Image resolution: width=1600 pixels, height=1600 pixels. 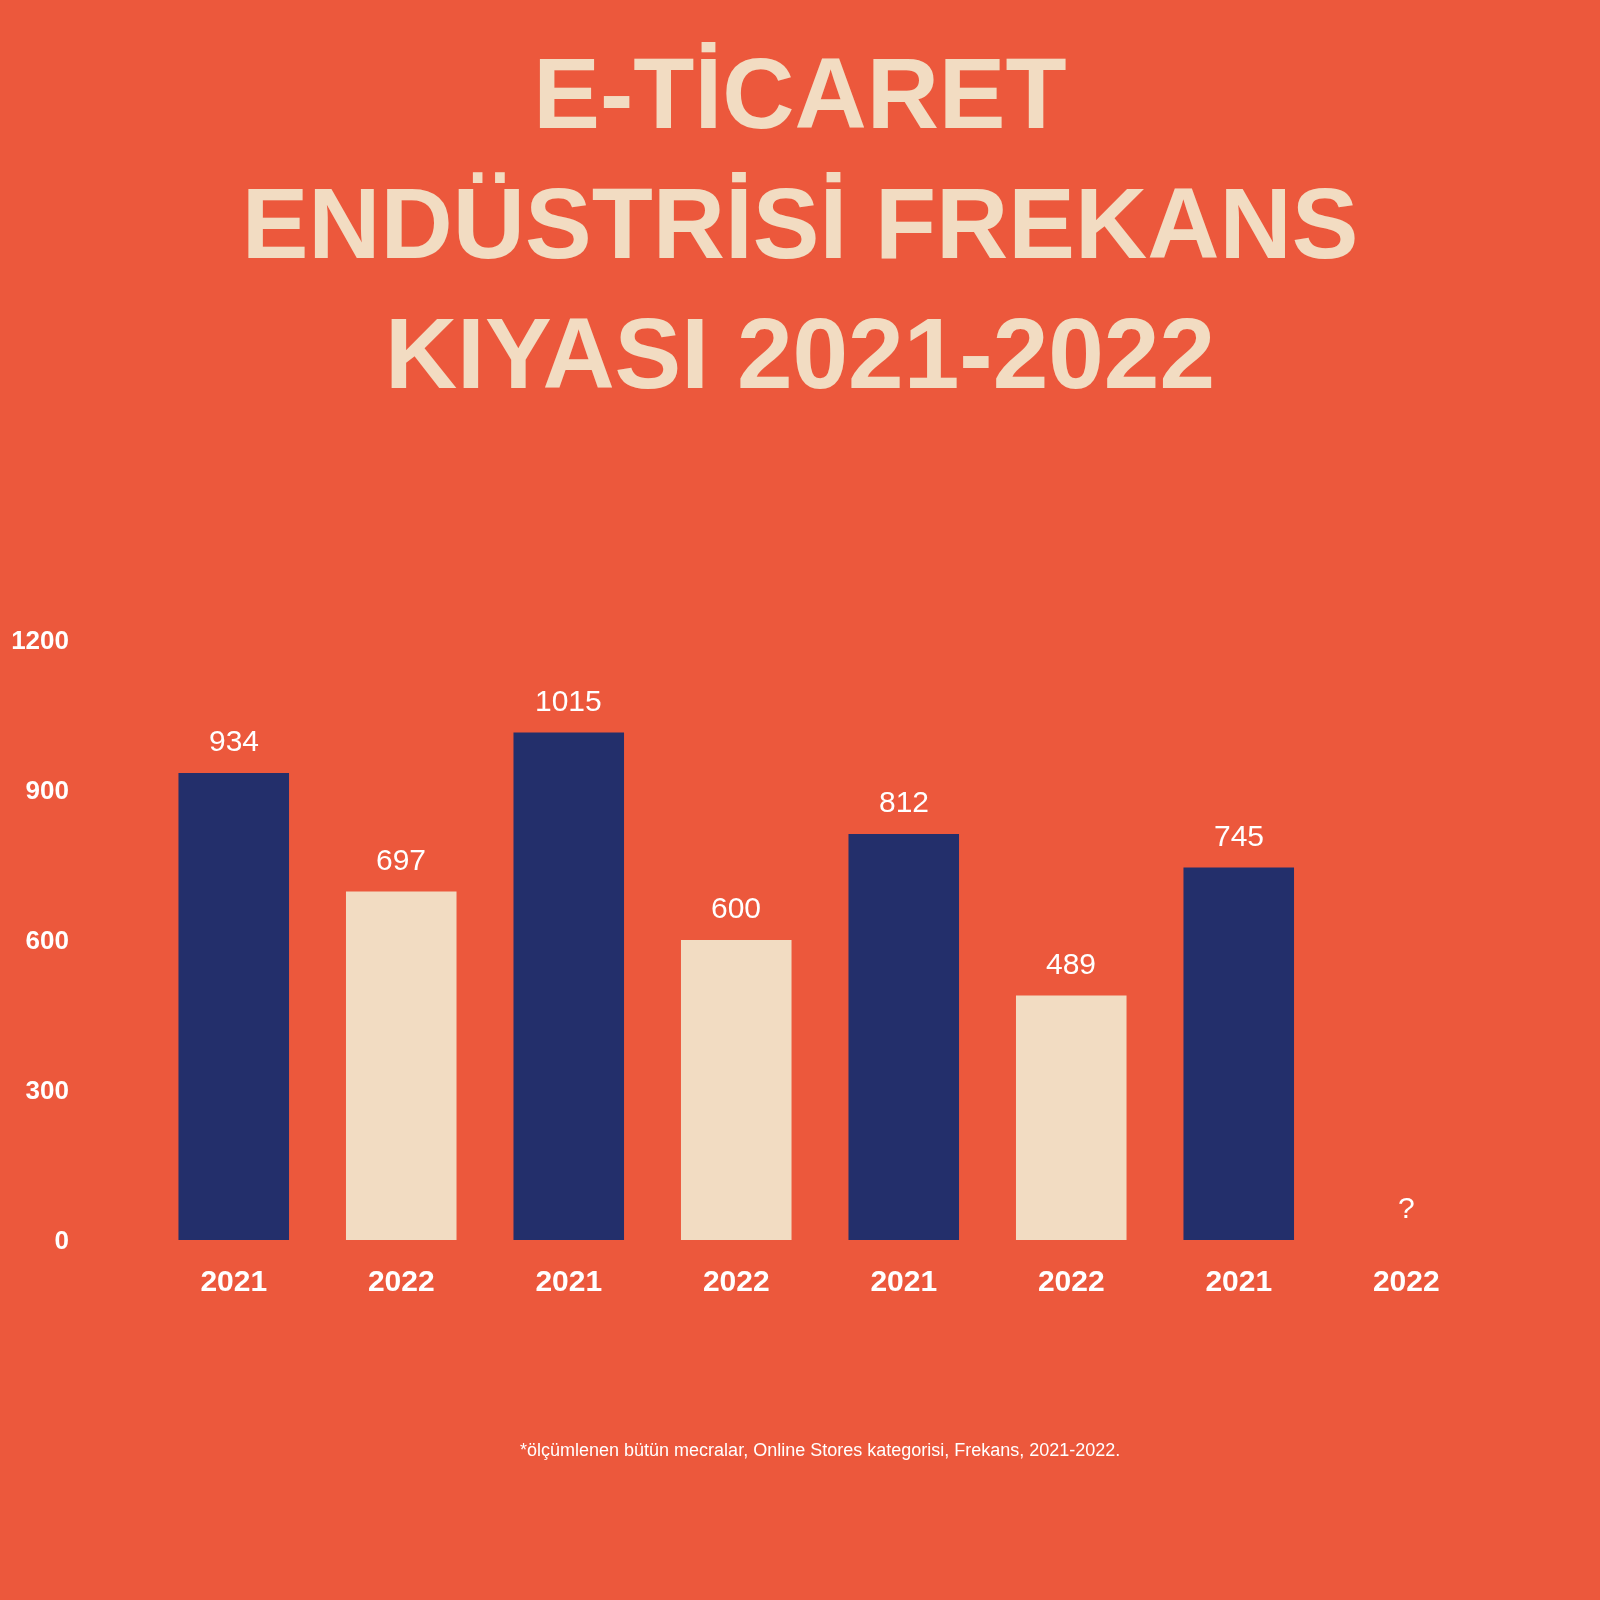 What do you see at coordinates (47, 790) in the screenshot?
I see `y-tick-label: 900` at bounding box center [47, 790].